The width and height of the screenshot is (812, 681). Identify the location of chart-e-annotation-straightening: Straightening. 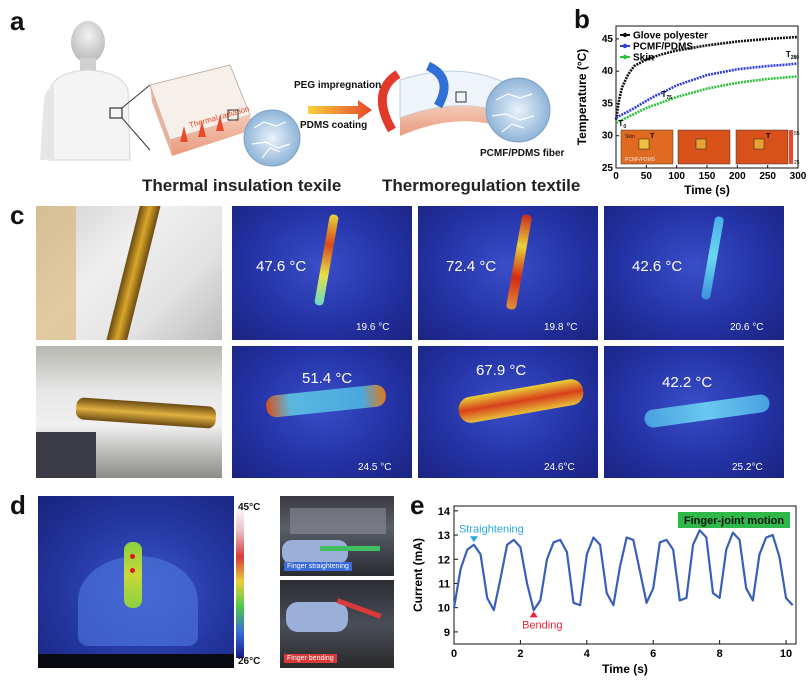
(491, 530).